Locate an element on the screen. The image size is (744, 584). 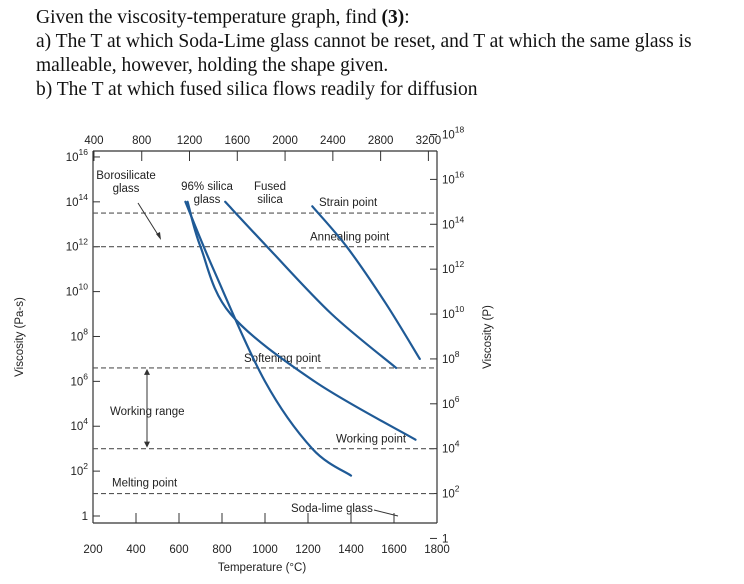
right-tick-label: 10¹⁶ is located at coordinates (453, 177).